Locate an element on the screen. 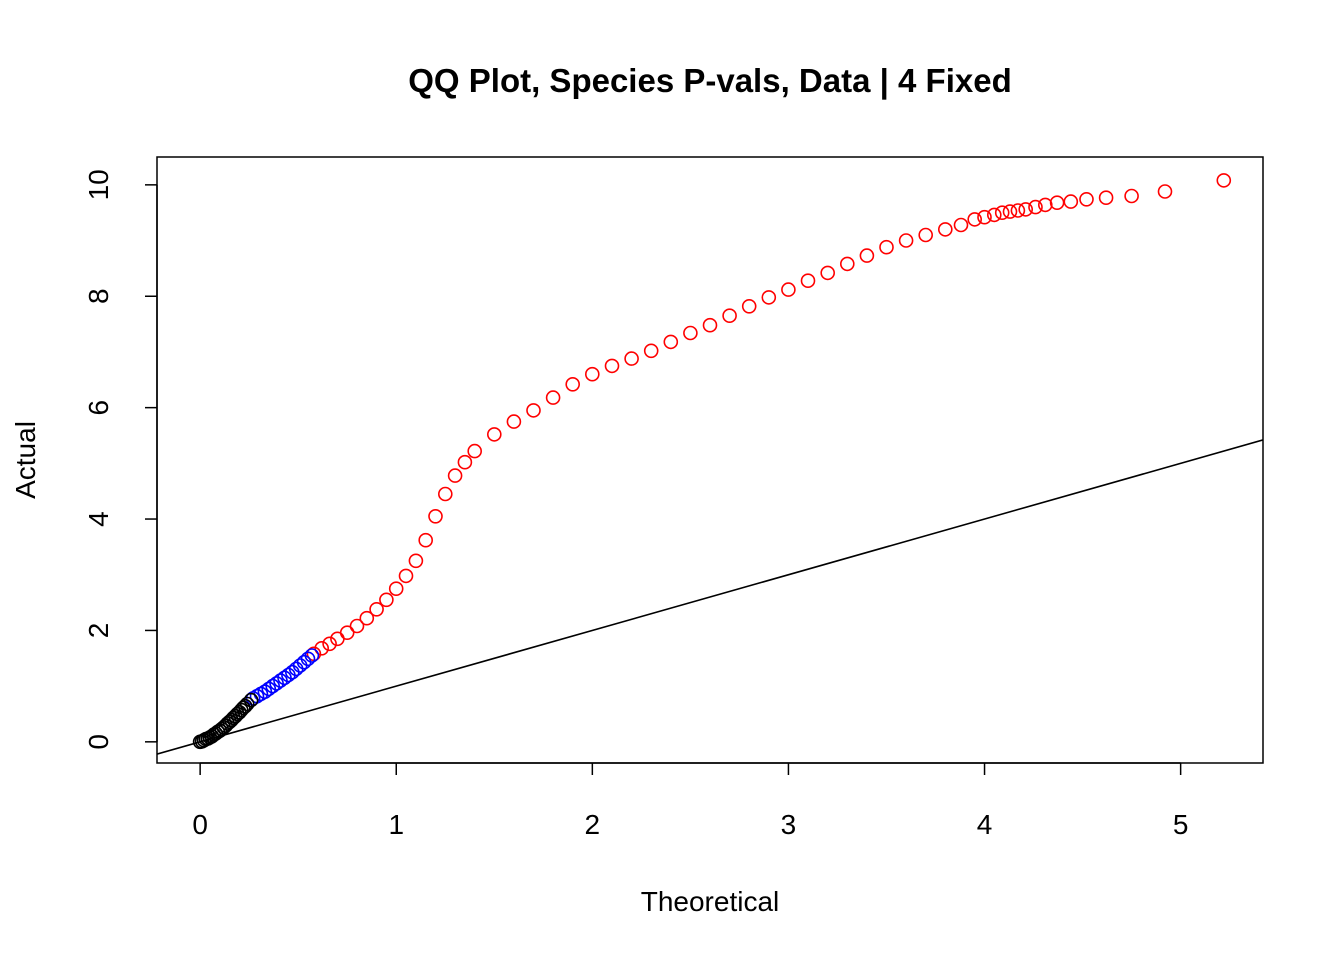 This screenshot has width=1344, height=965. x-tick-label: 4 is located at coordinates (985, 824).